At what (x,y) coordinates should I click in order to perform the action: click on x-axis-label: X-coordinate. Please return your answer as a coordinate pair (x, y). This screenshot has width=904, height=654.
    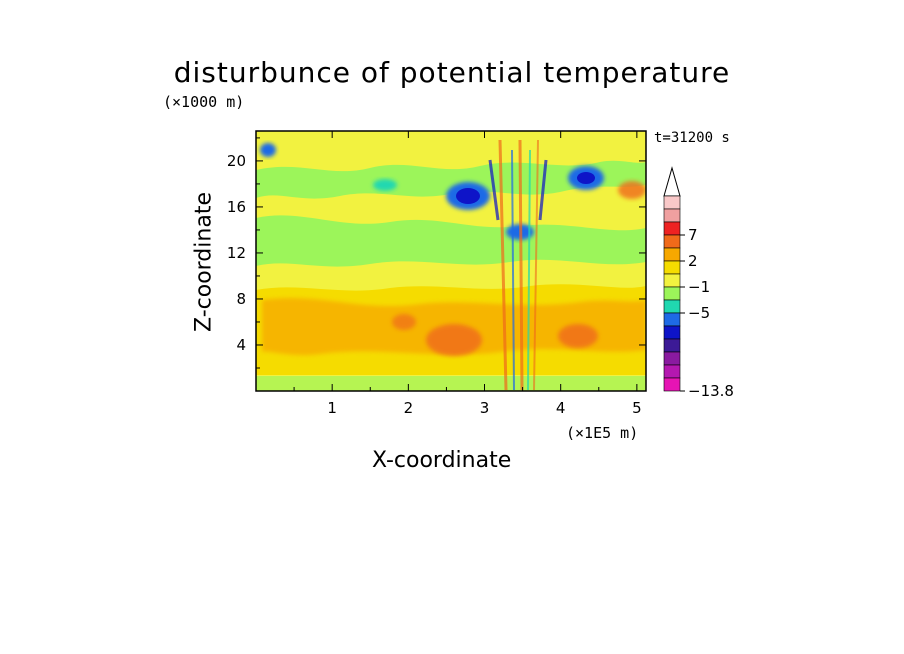
    Looking at the image, I should click on (442, 460).